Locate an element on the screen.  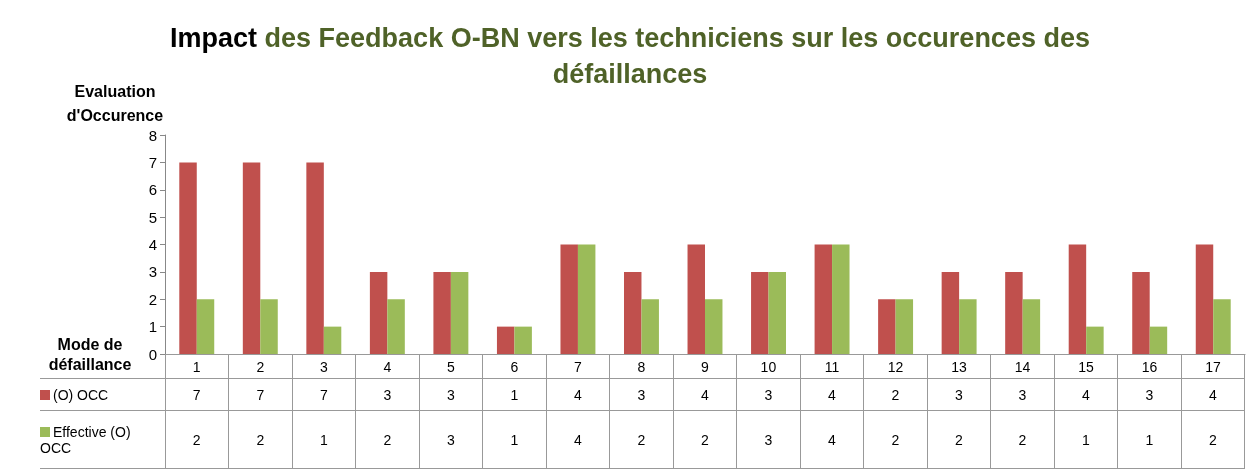
x-tick-label: 14 is located at coordinates (1022, 366).